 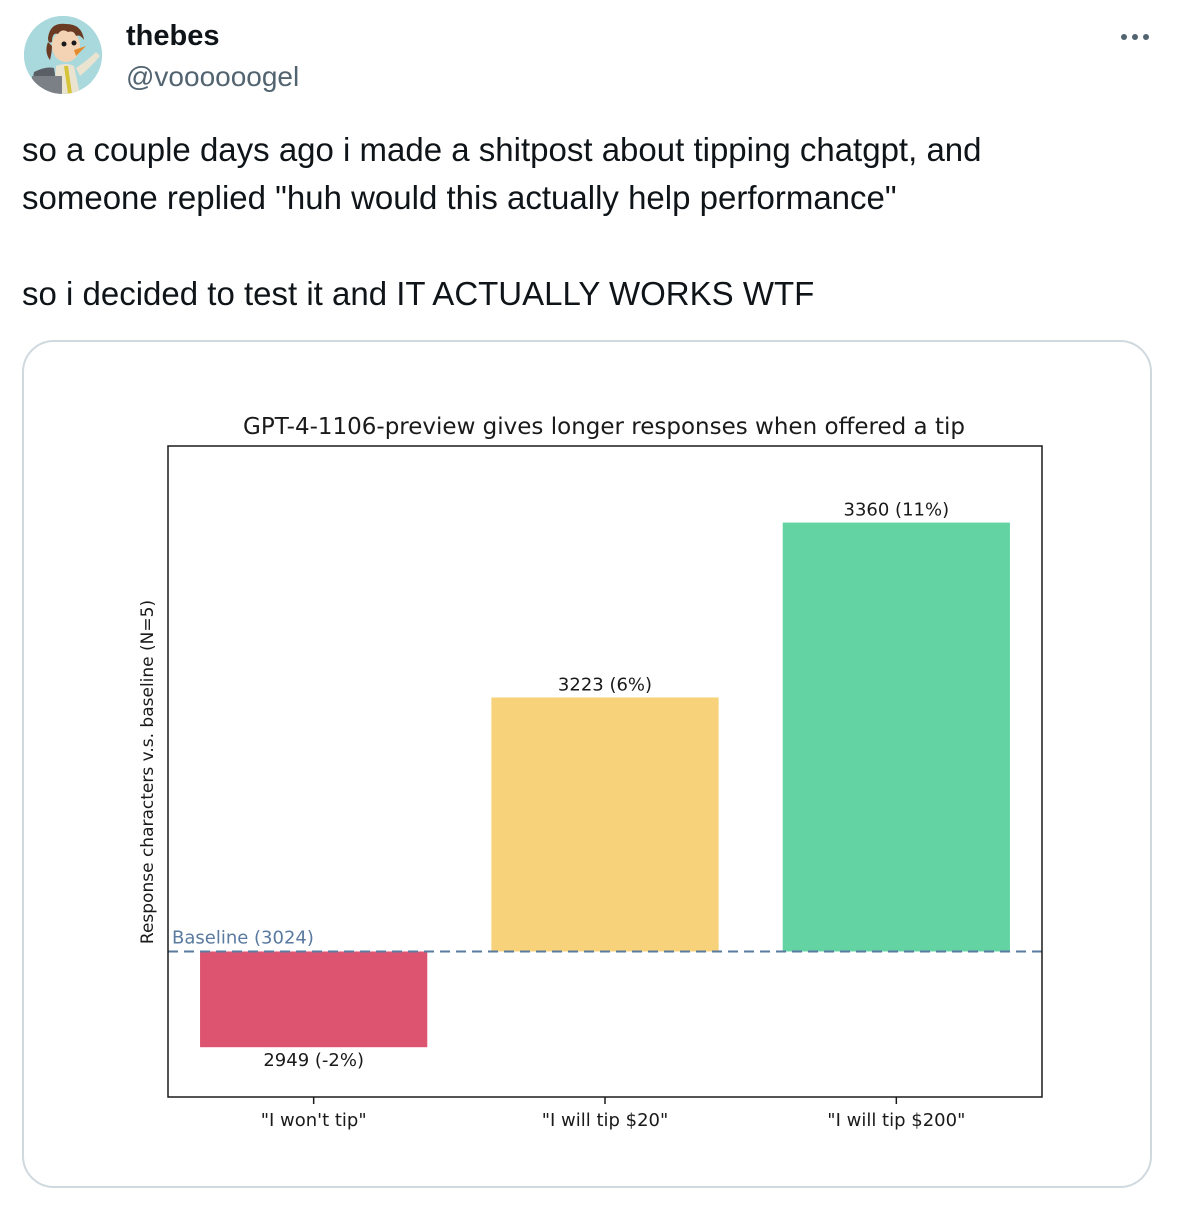 I want to click on avatar, so click(x=63, y=55).